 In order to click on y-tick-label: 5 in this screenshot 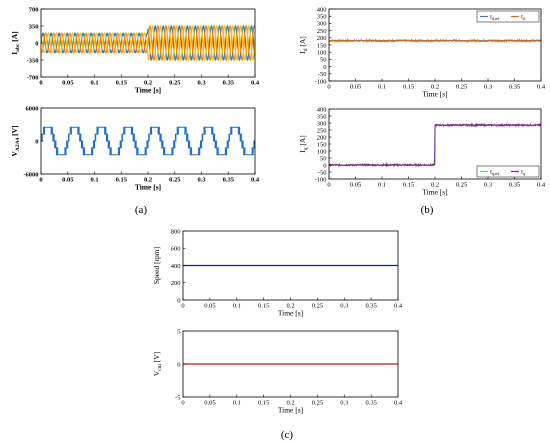, I will do `click(178, 331)`.